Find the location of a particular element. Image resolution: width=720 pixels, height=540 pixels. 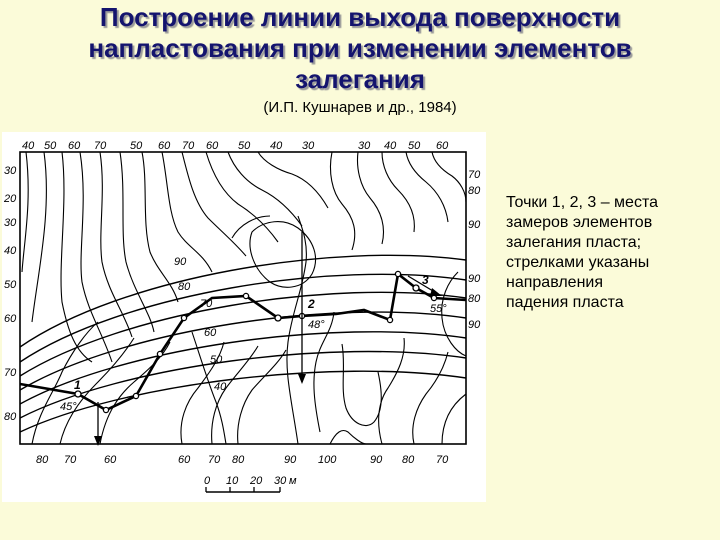

title-line-3: залегания is located at coordinates (360, 79).